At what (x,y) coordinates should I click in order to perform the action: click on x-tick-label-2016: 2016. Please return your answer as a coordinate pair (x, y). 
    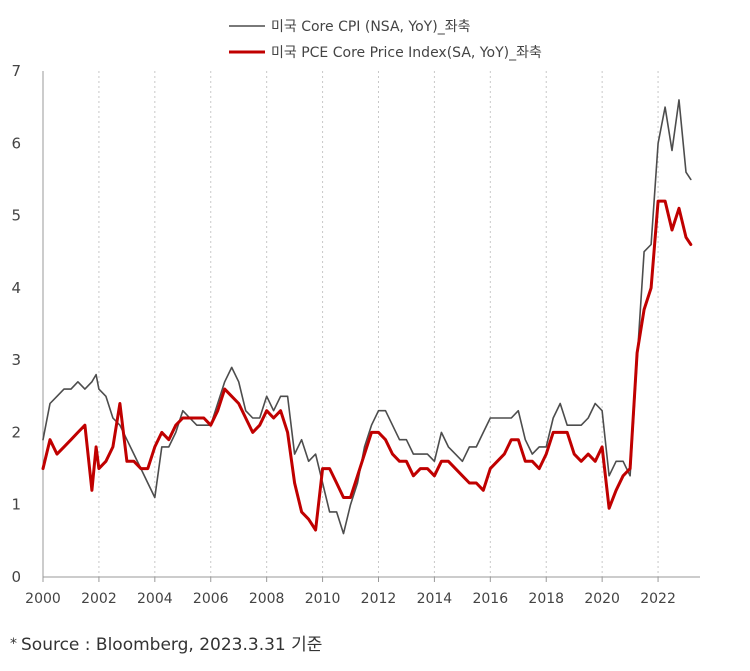
    Looking at the image, I should click on (490, 599).